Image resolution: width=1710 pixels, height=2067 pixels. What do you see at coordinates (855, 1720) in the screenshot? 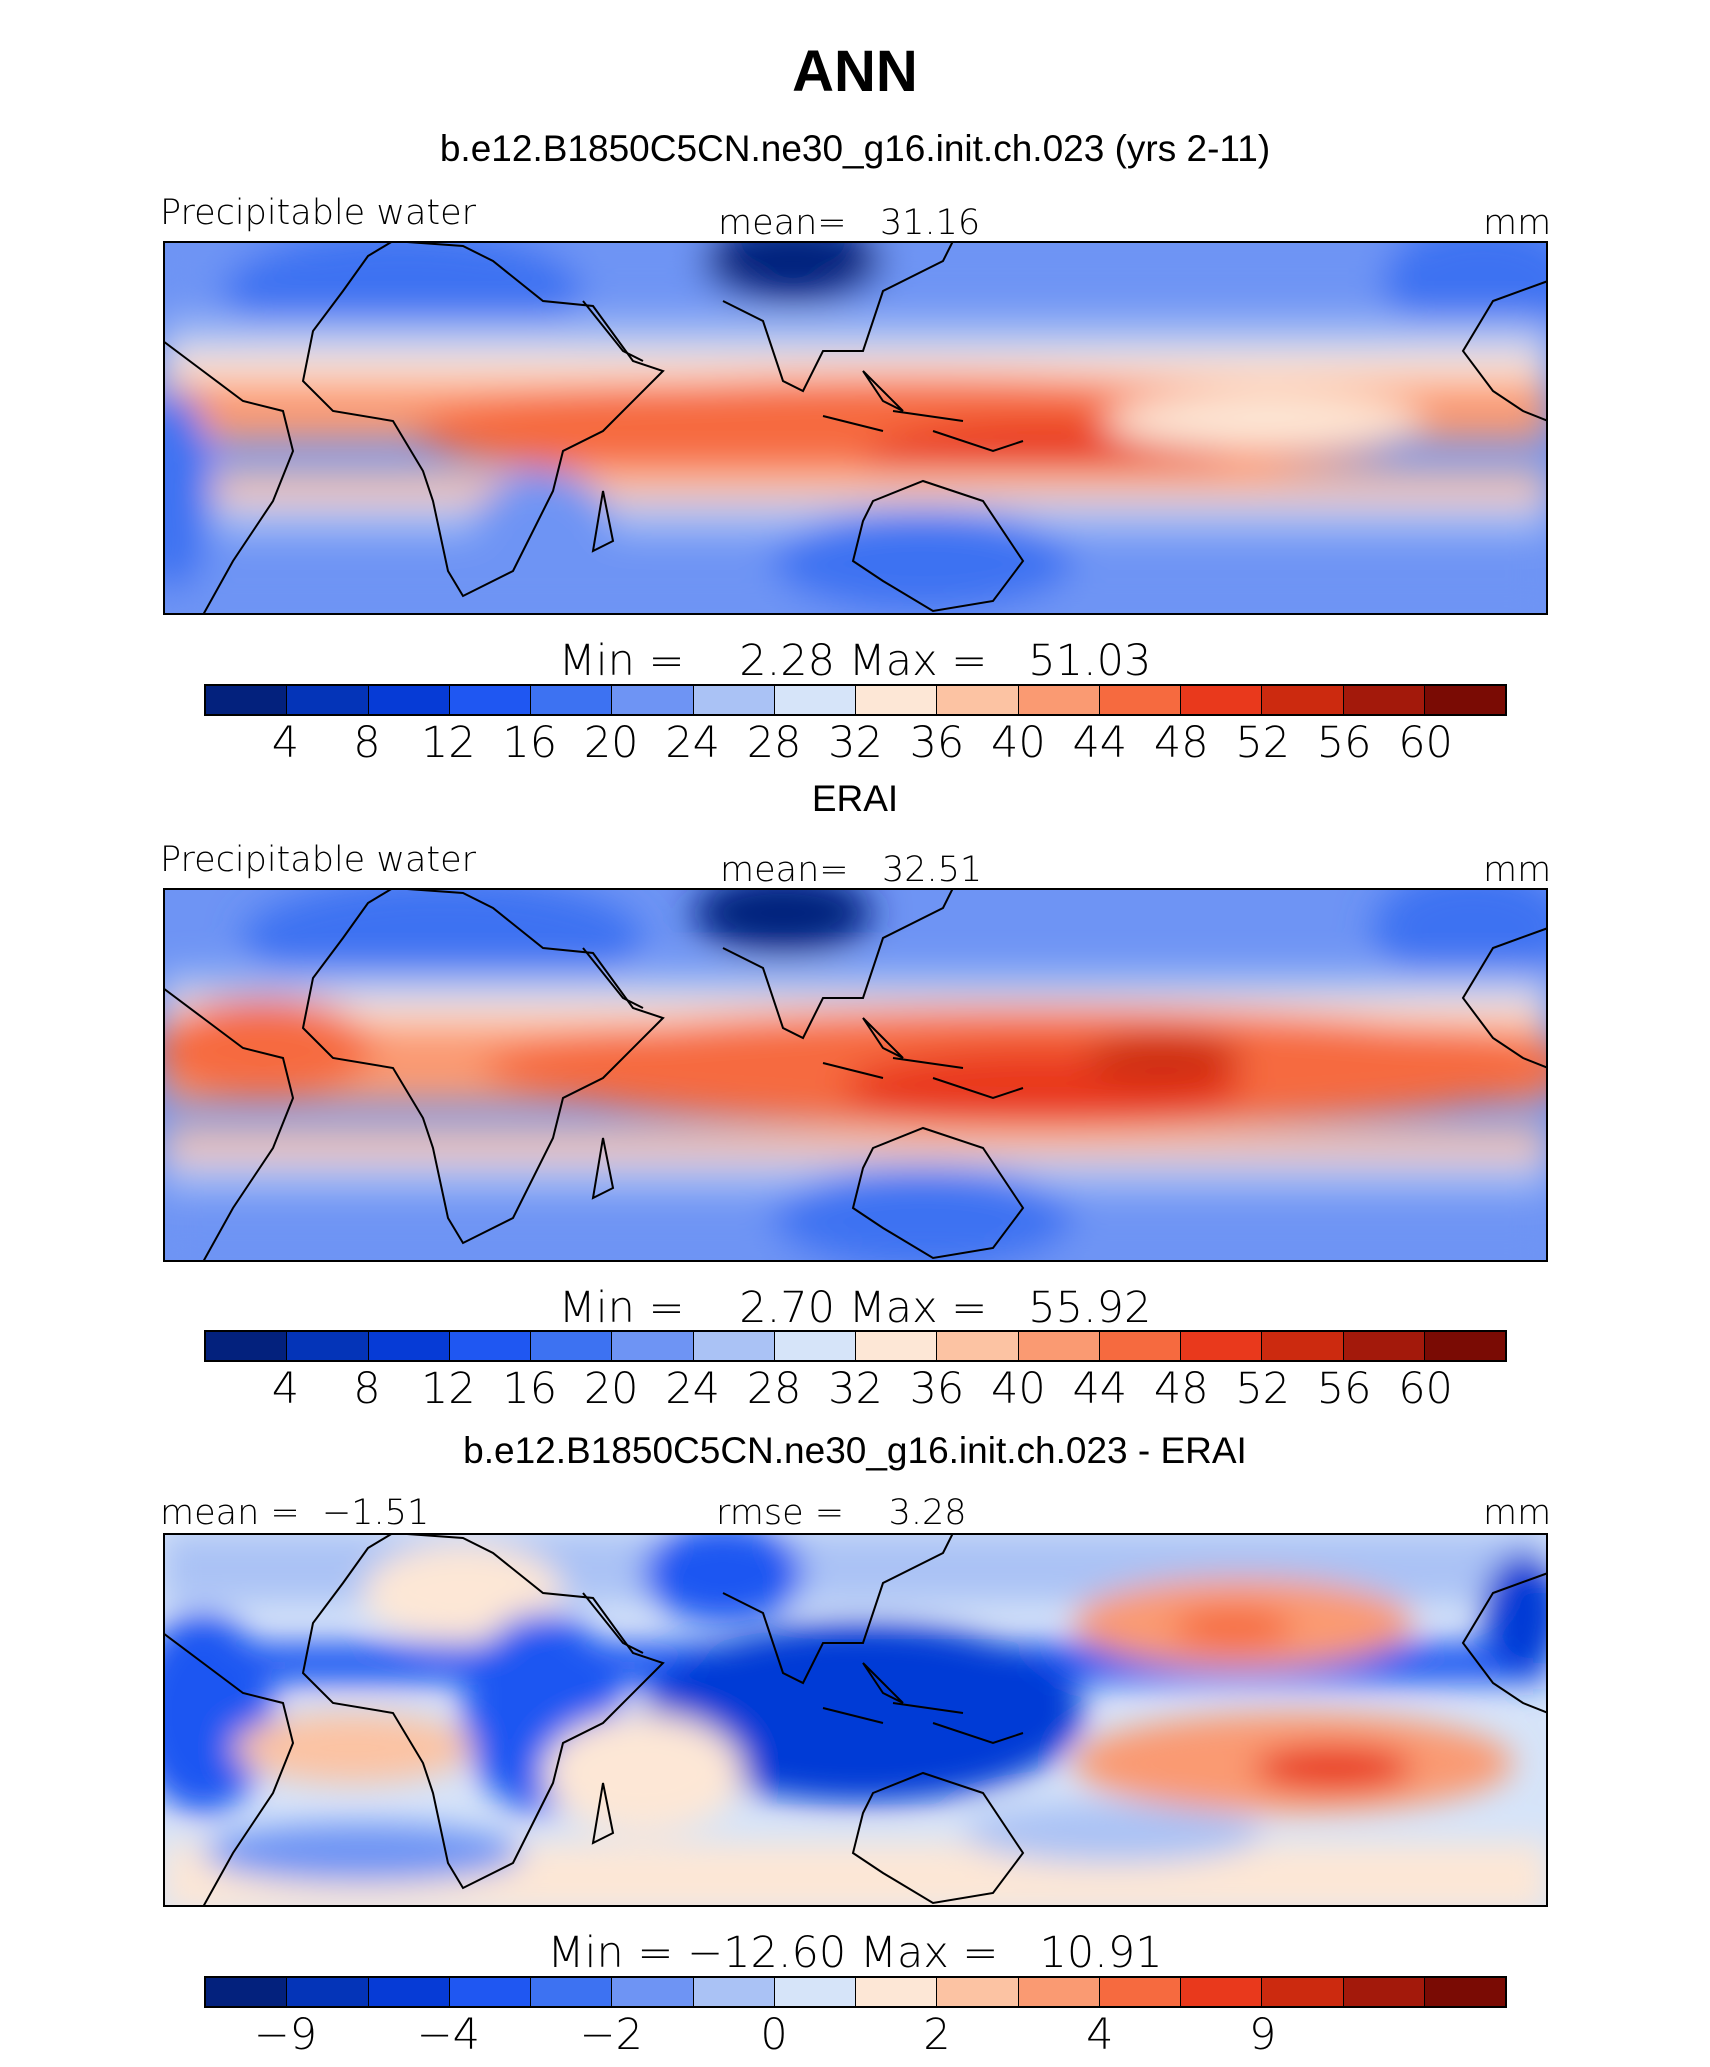
I see `panel-3-map` at bounding box center [855, 1720].